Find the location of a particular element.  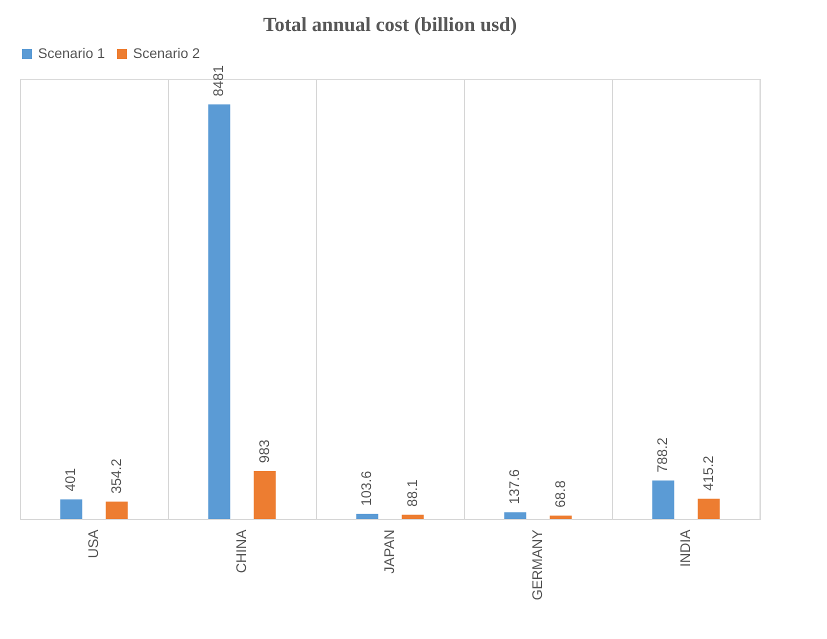

data-label: 8481 is located at coordinates (218, 80).